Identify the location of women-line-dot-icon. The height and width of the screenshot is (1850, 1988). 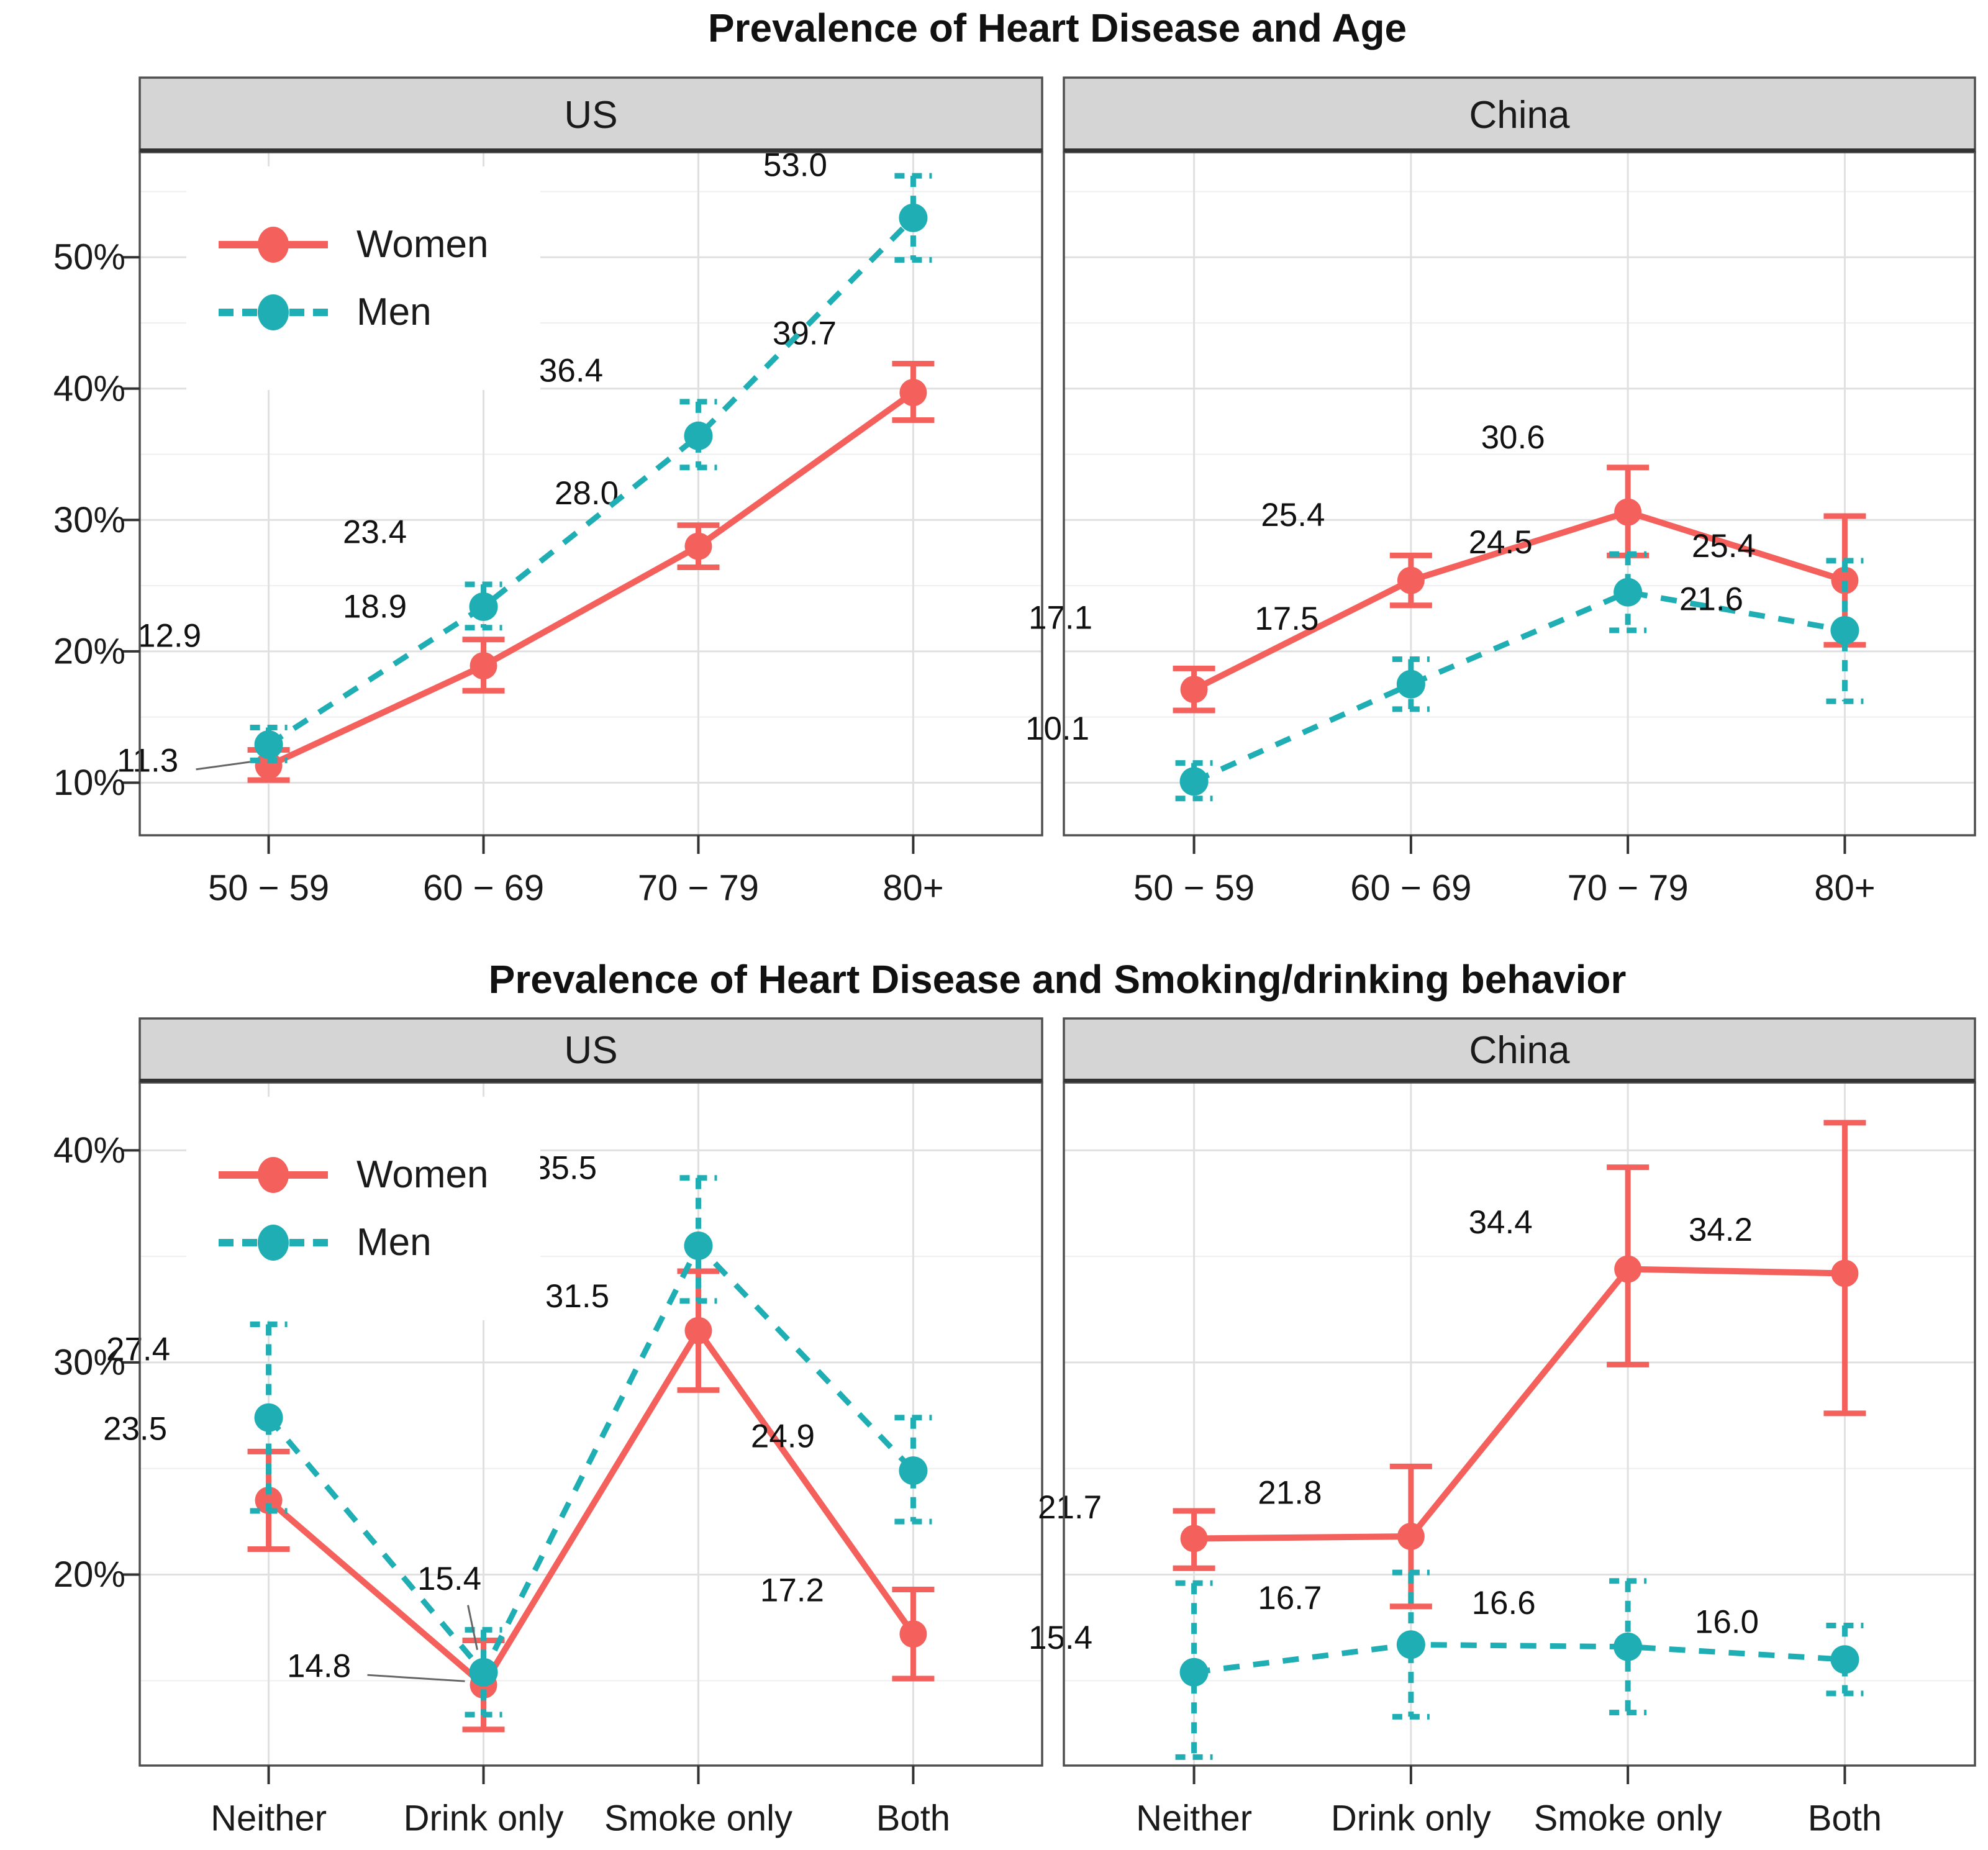
(273, 244).